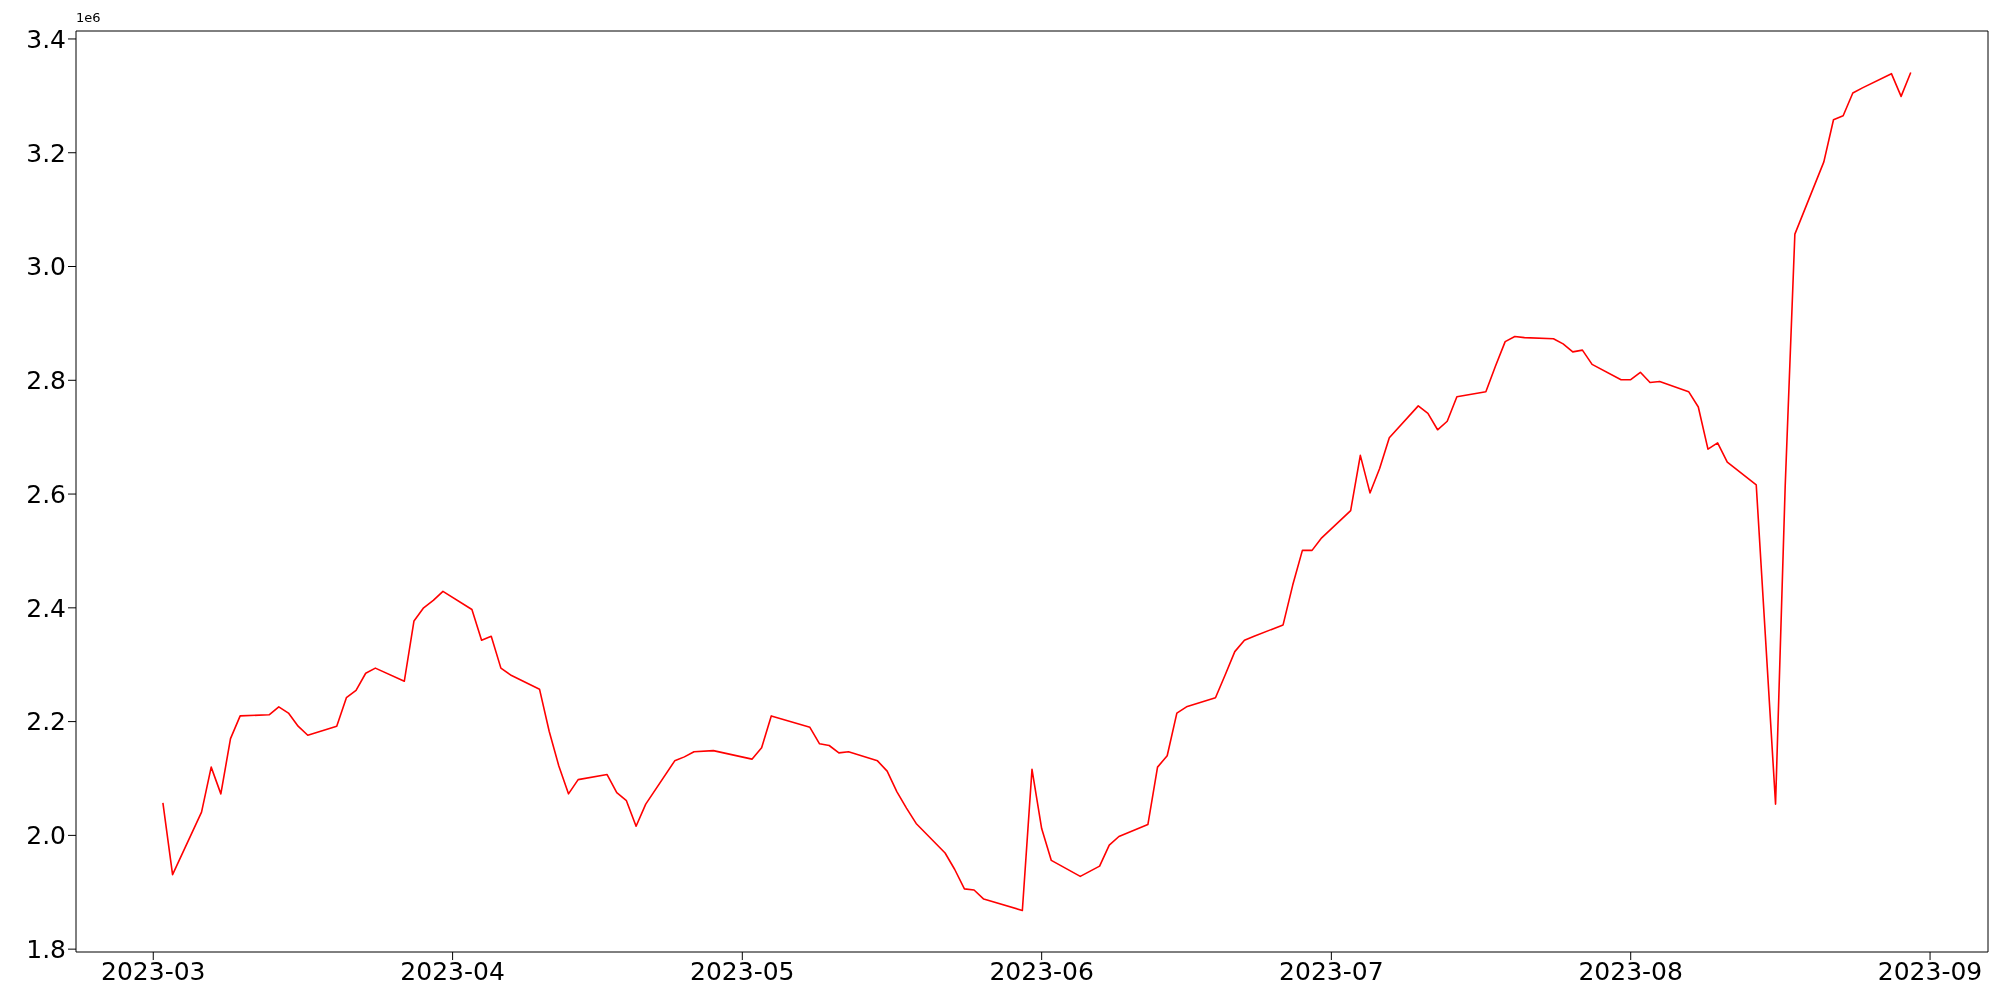 The image size is (2000, 1000). I want to click on y-tick-label: 1.8, so click(46, 950).